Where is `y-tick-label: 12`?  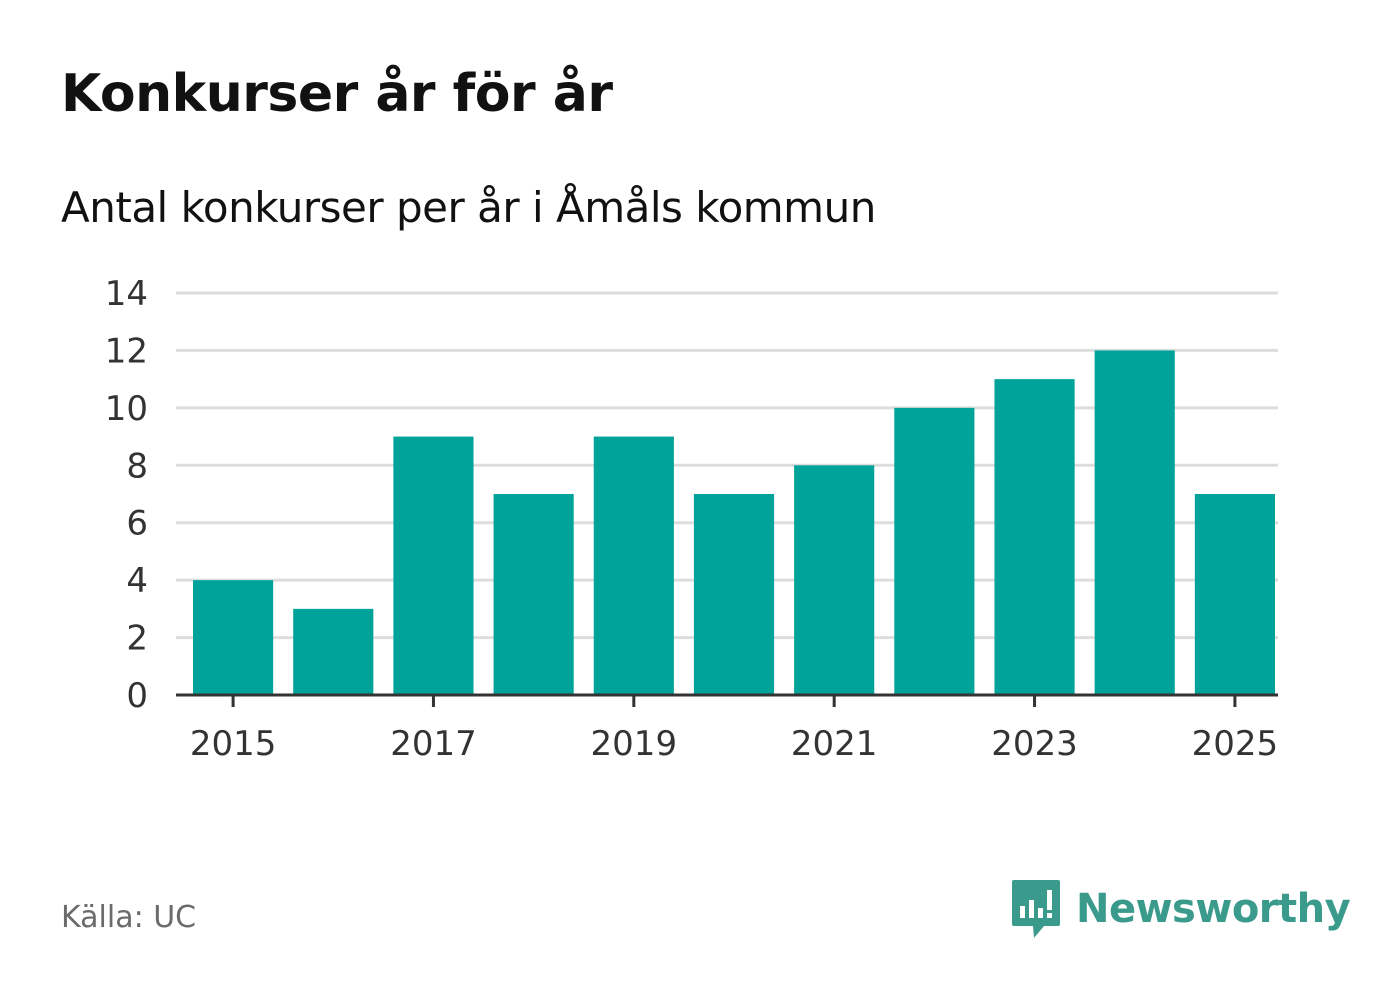
y-tick-label: 12 is located at coordinates (126, 351).